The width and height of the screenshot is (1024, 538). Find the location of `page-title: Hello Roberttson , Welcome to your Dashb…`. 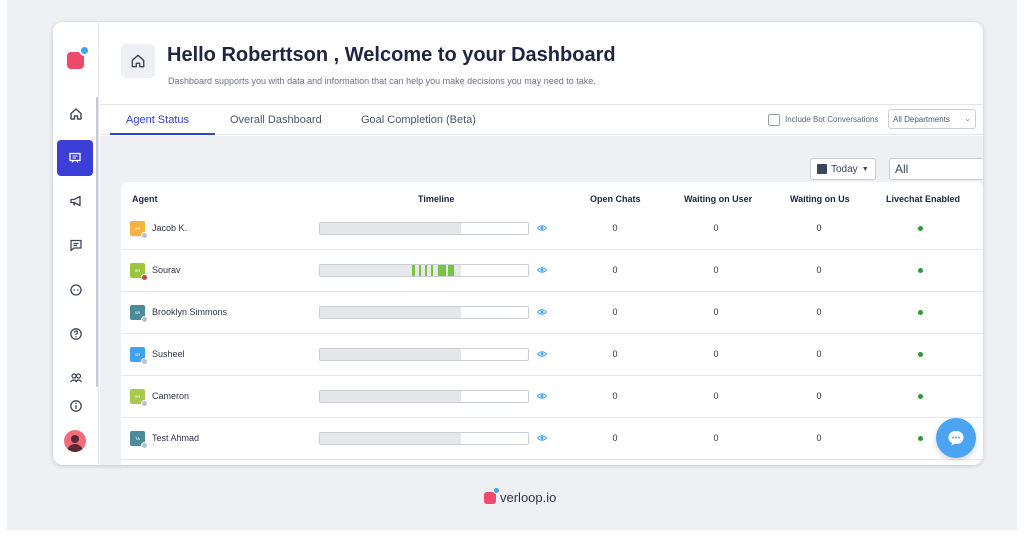

page-title: Hello Roberttson , Welcome to your Dashb… is located at coordinates (391, 55).